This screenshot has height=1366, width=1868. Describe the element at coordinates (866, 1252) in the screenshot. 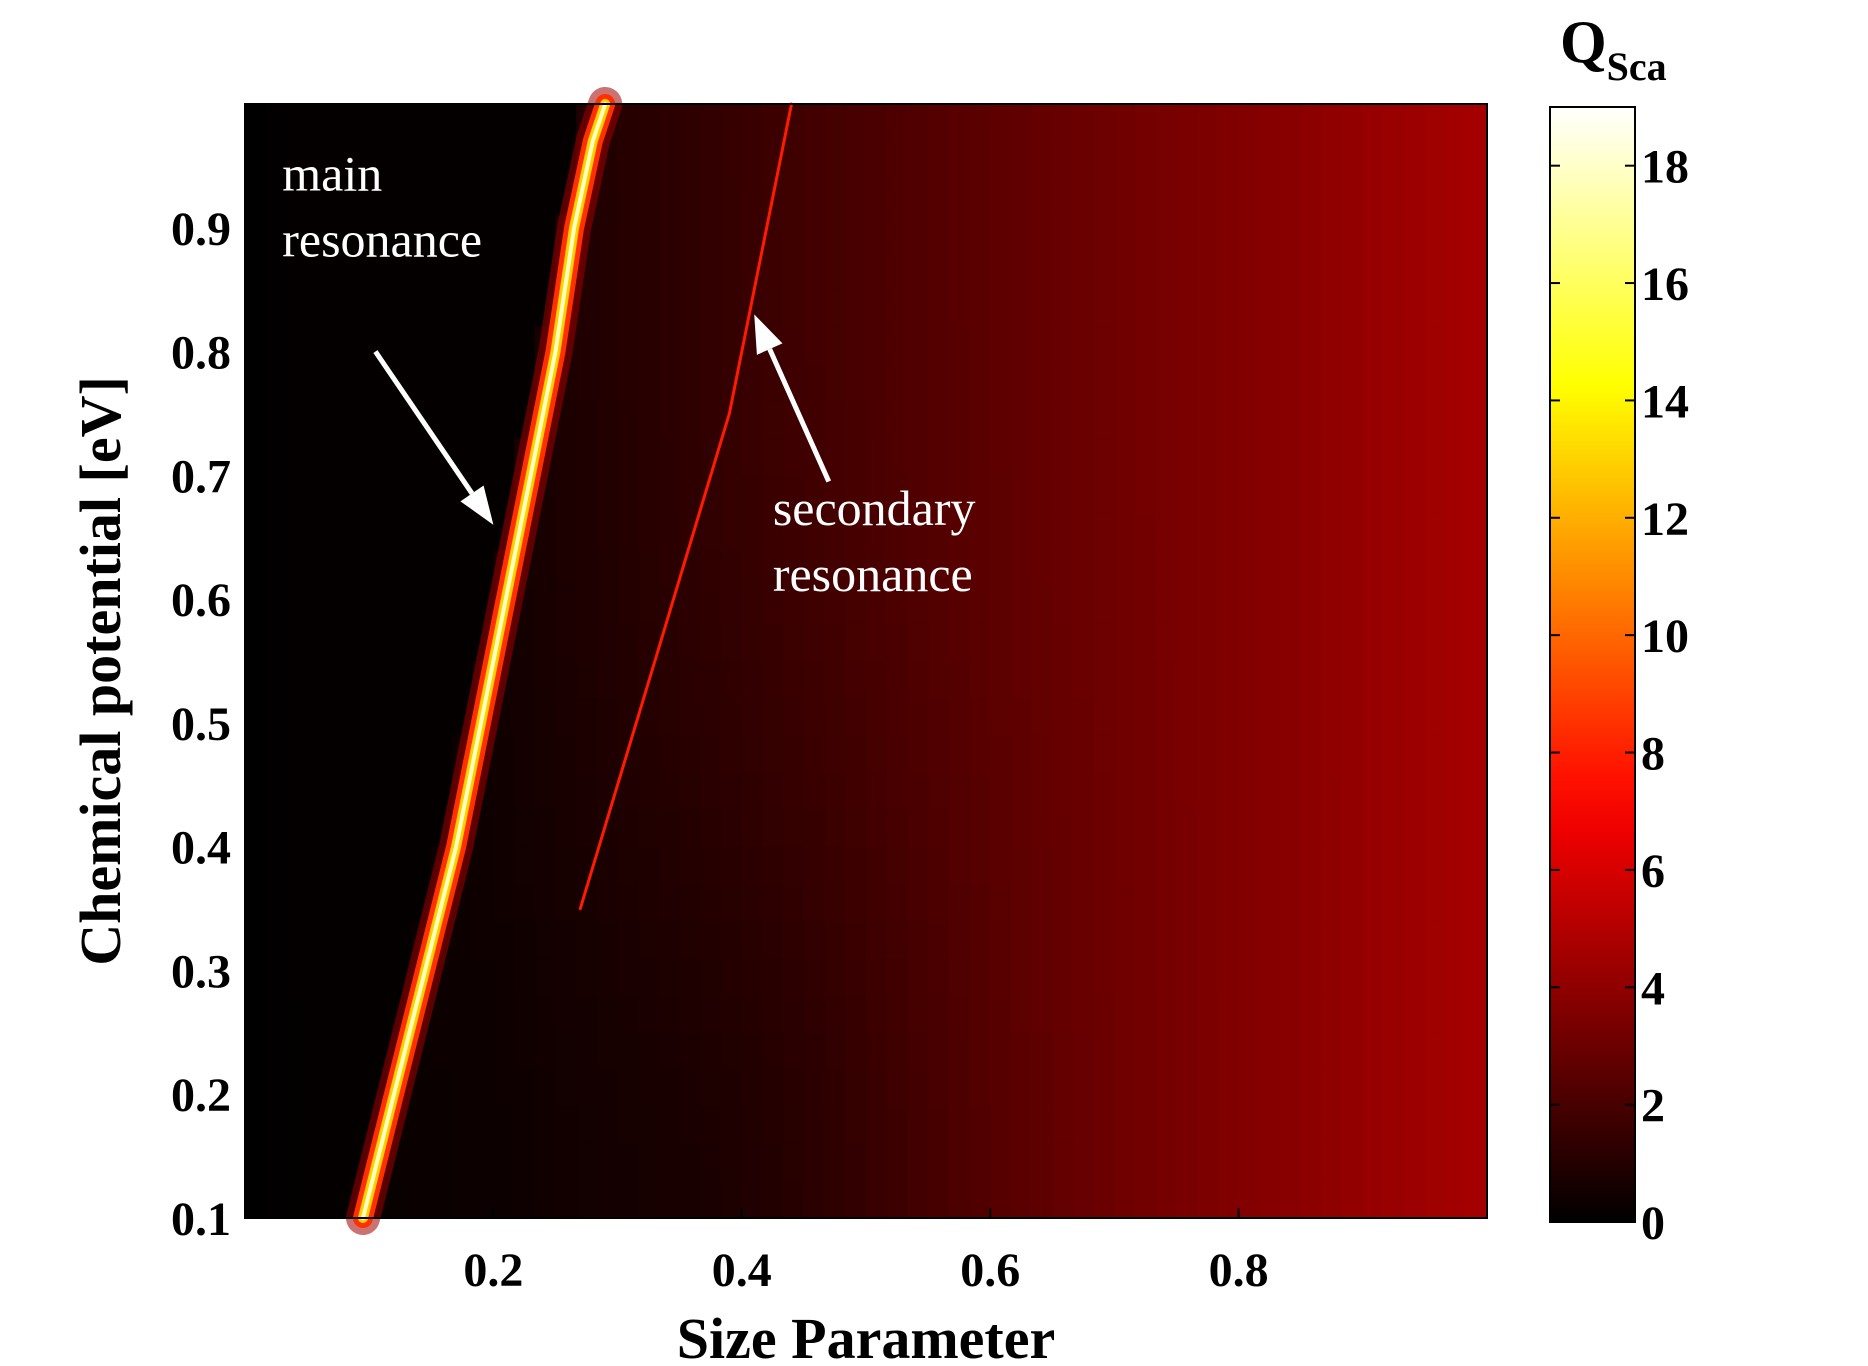

I see `x-axis: 0.2 0.4 0.6 0.8` at that location.